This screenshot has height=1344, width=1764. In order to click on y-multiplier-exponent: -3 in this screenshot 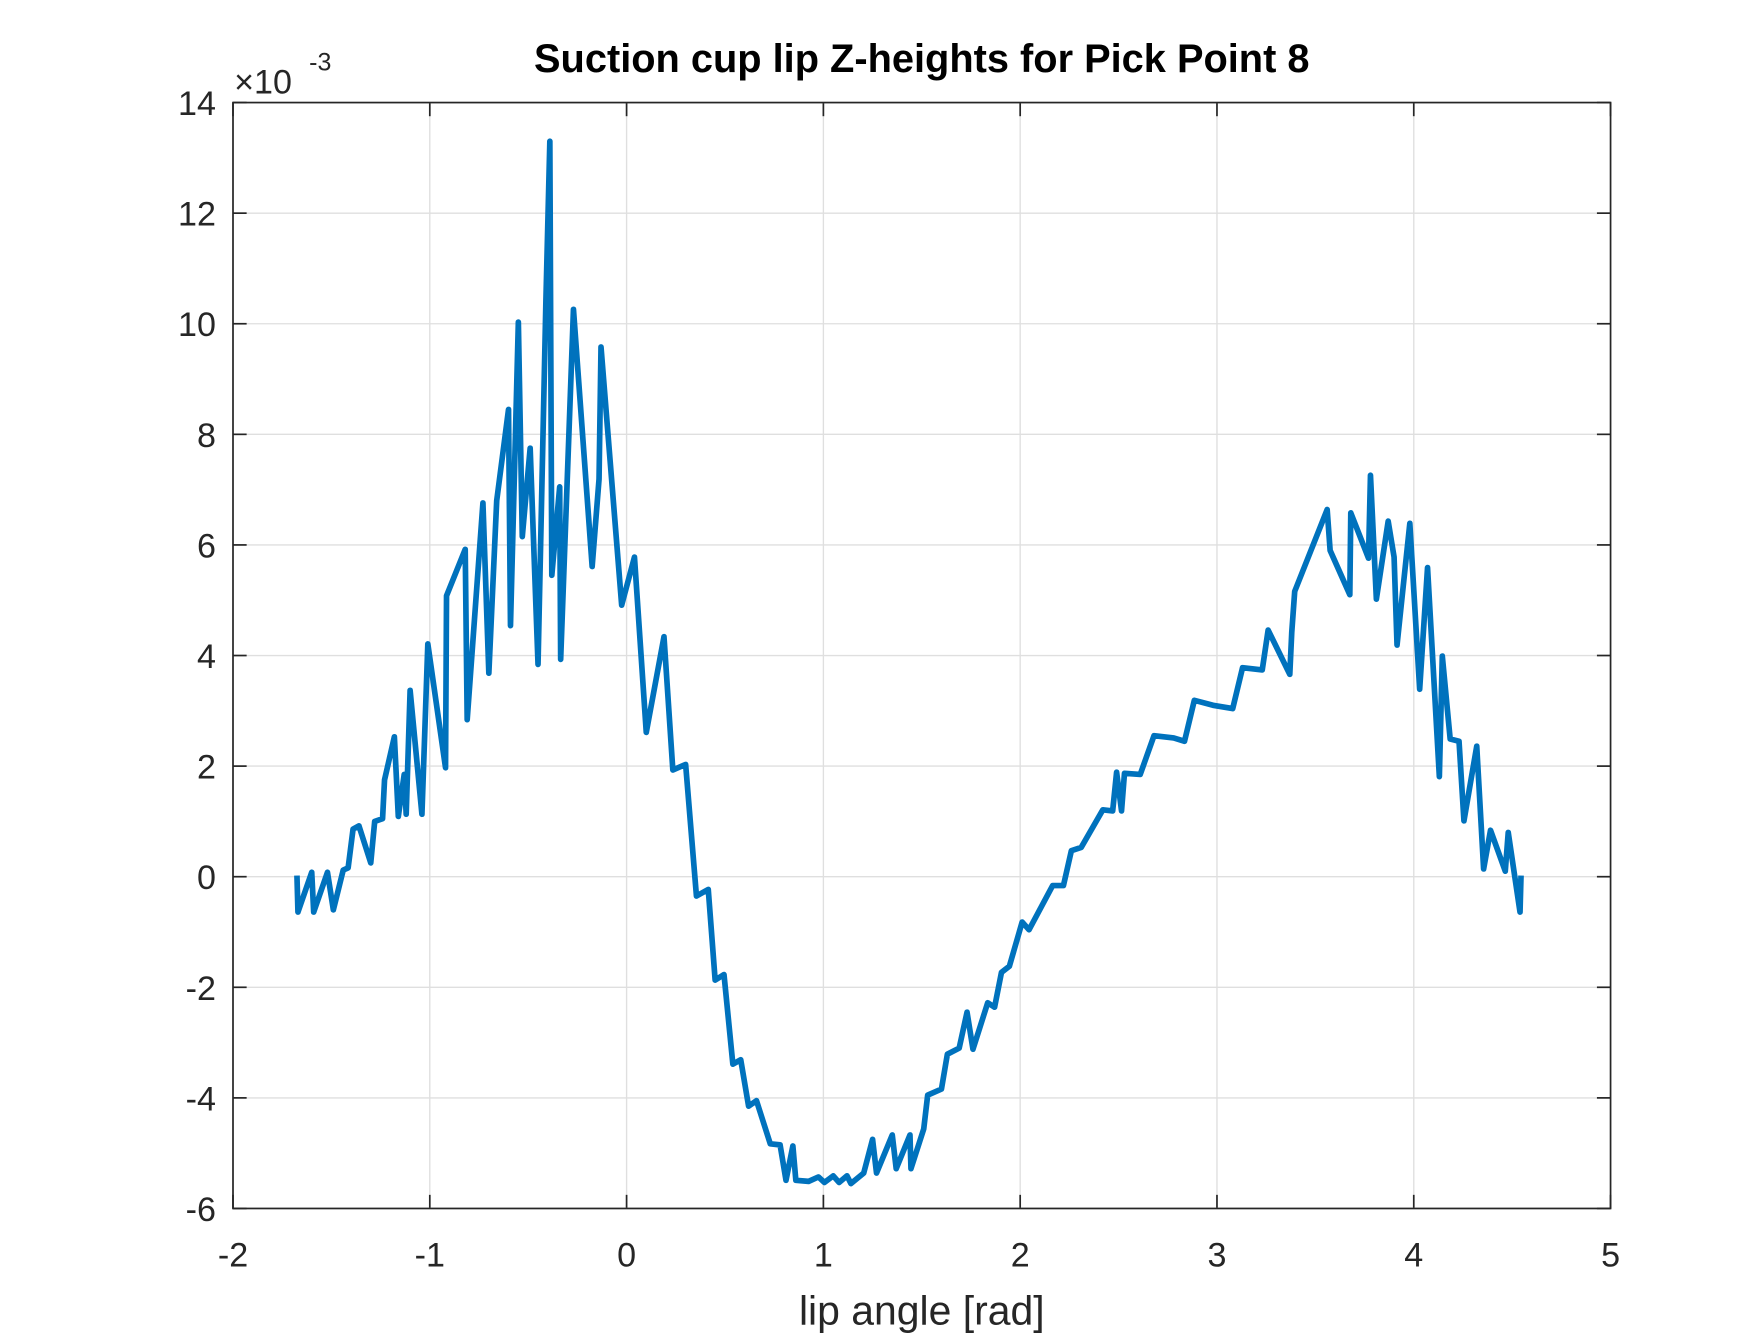, I will do `click(320, 63)`.